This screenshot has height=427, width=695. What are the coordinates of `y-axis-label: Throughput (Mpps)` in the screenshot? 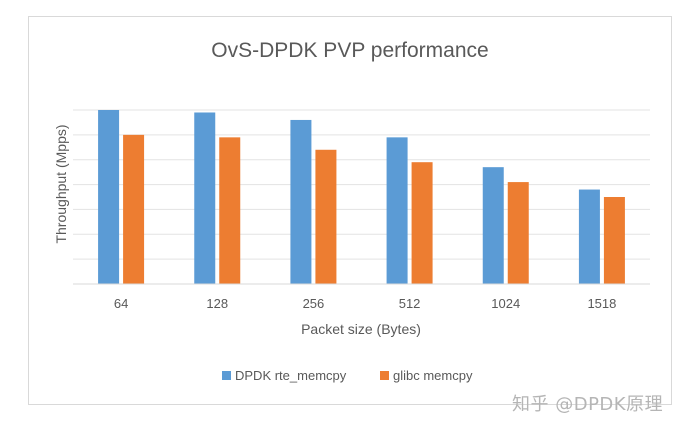 It's located at (61, 183).